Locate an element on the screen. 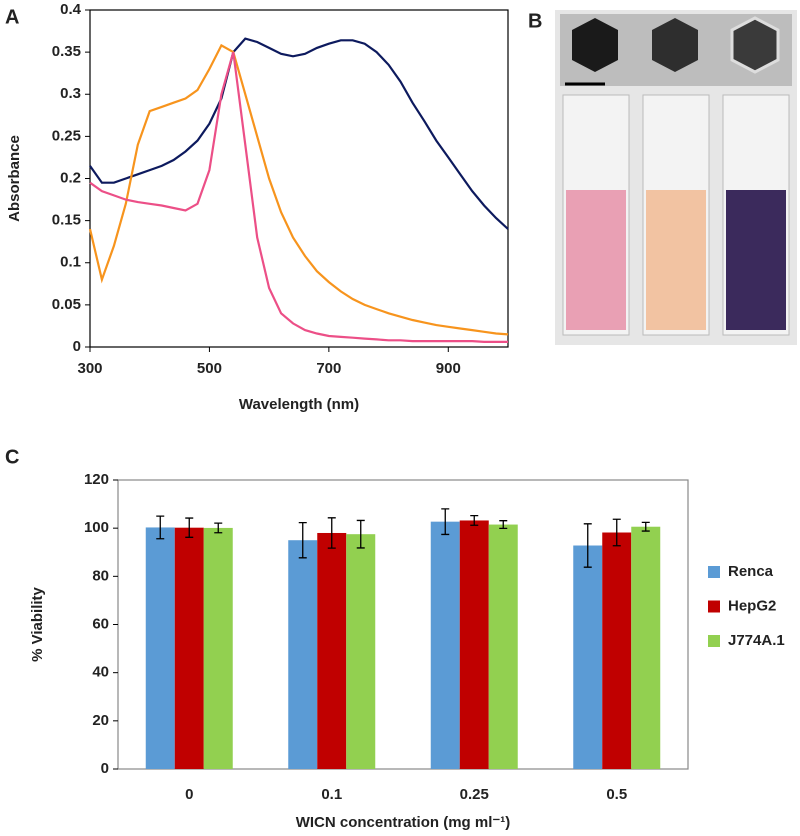 This screenshot has height=836, width=800. x-tick-label: 0 is located at coordinates (189, 794).